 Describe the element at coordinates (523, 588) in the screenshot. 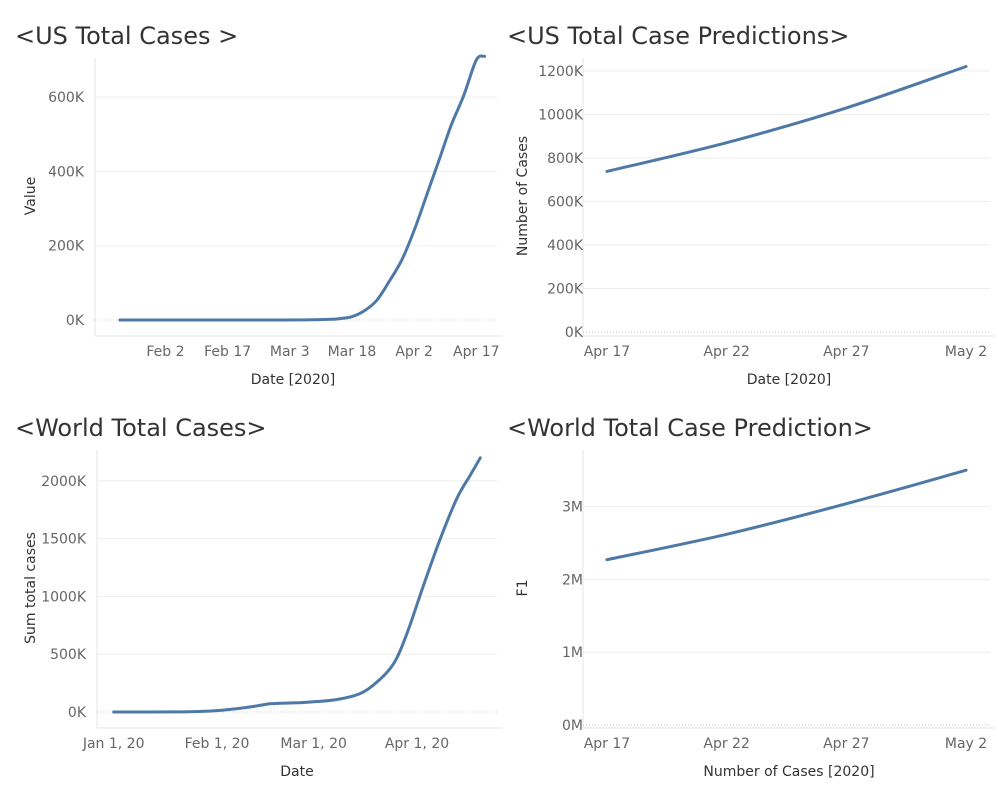

I see `world-prediction-y-label: F1` at that location.